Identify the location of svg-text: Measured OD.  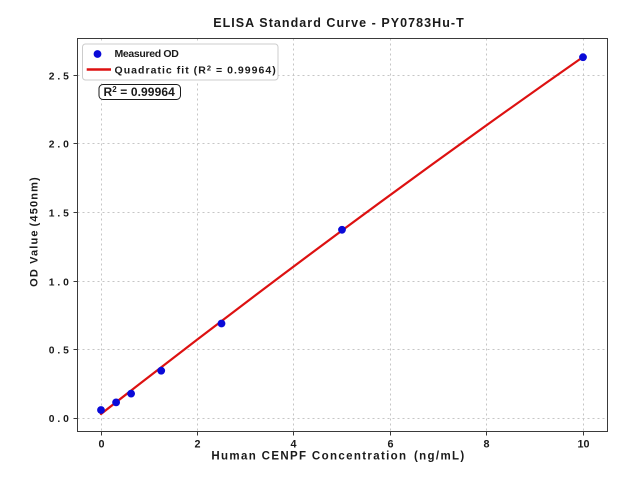
(147, 54).